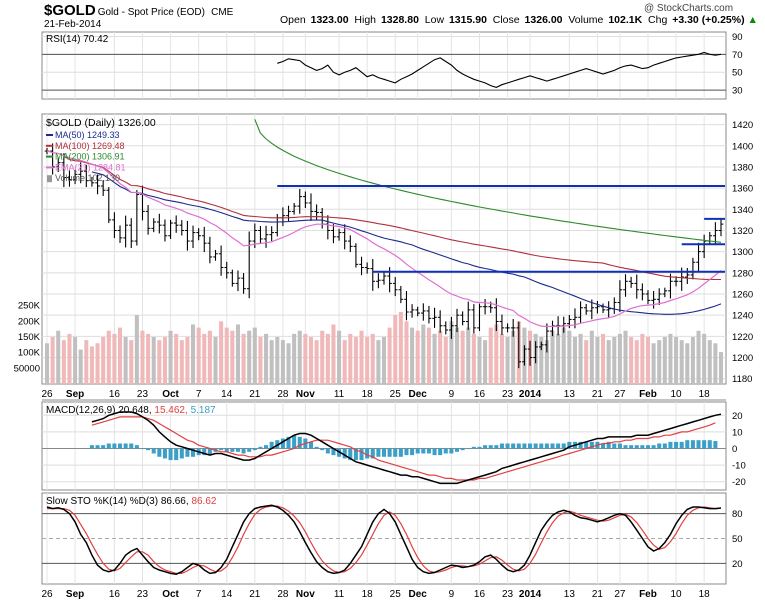  What do you see at coordinates (742, 189) in the screenshot?
I see `price-tick-label: 1360` at bounding box center [742, 189].